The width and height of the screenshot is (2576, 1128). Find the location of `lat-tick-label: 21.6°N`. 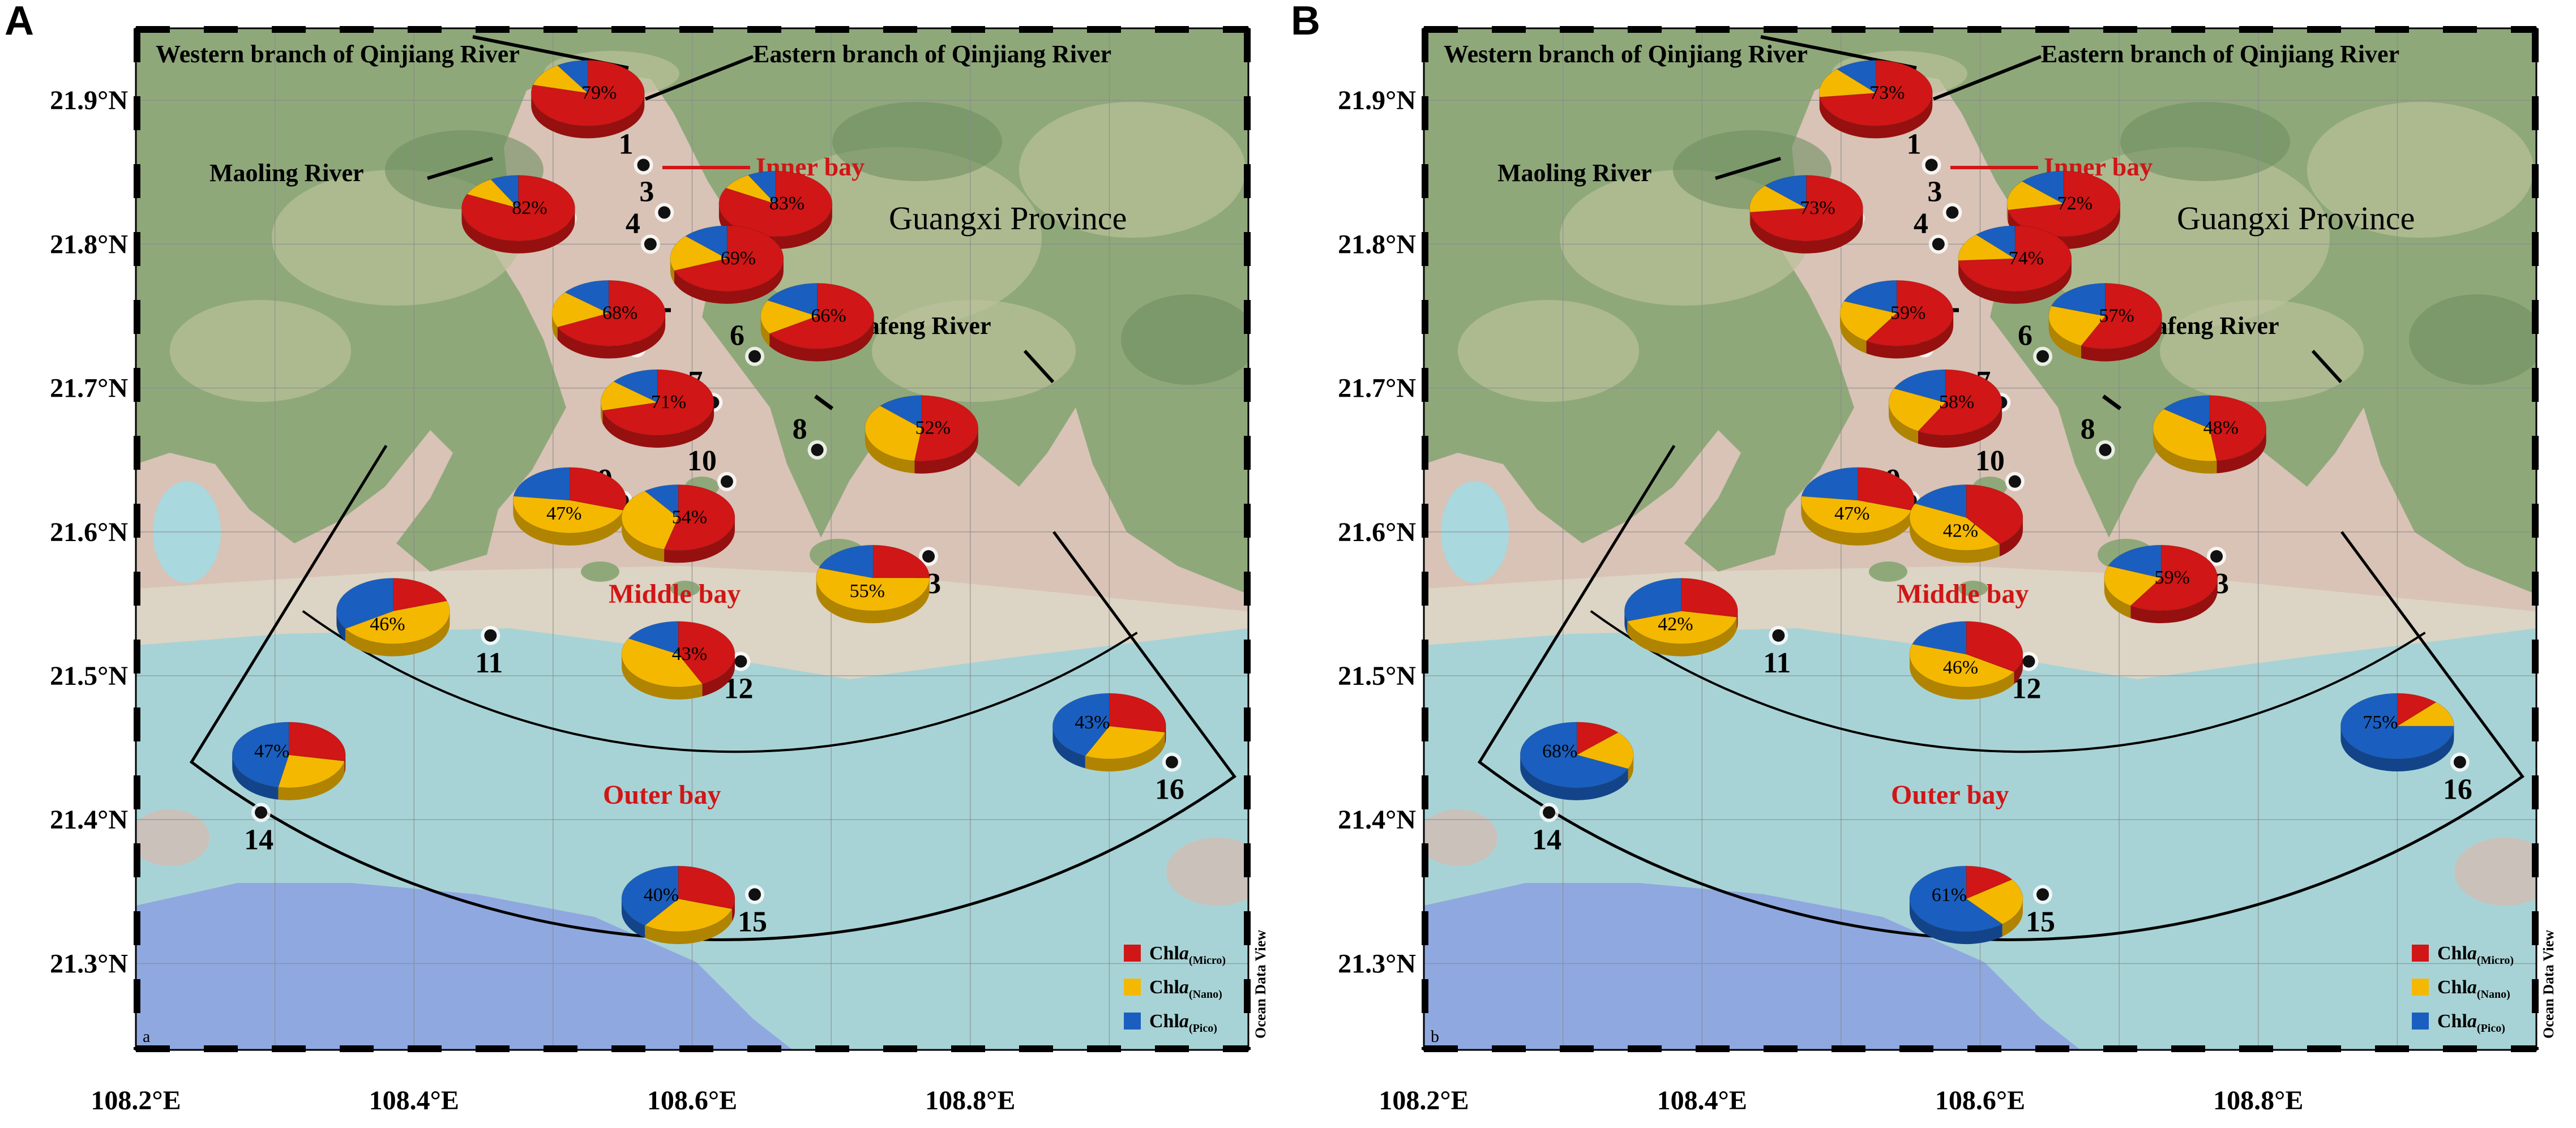

lat-tick-label: 21.6°N is located at coordinates (1377, 532).